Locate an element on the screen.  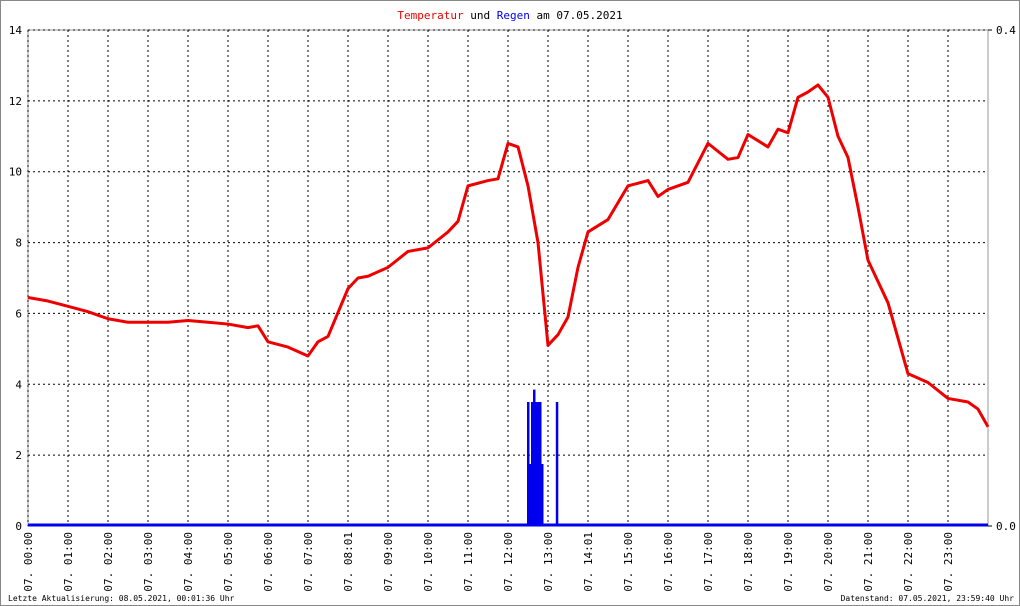
x-tick-label: 07. 17:00 is located at coordinates (708, 562).